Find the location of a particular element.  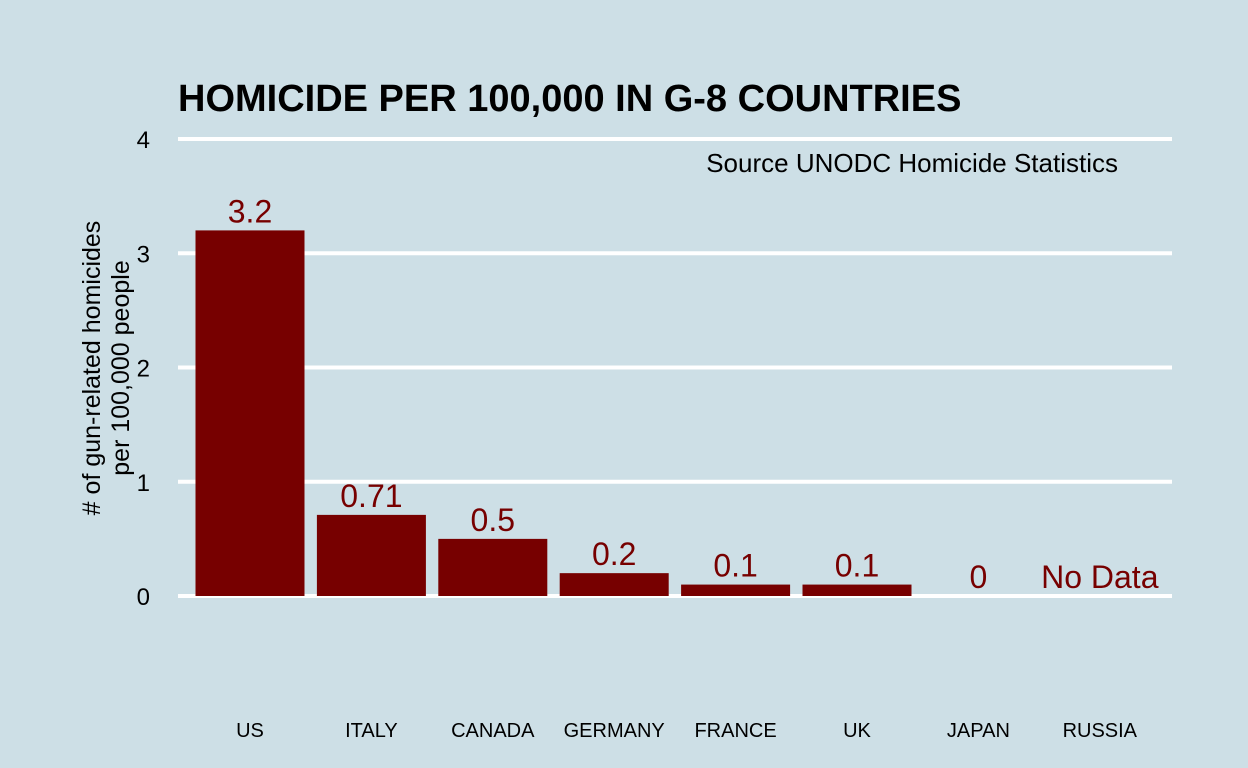

bar-italy is located at coordinates (371, 555).